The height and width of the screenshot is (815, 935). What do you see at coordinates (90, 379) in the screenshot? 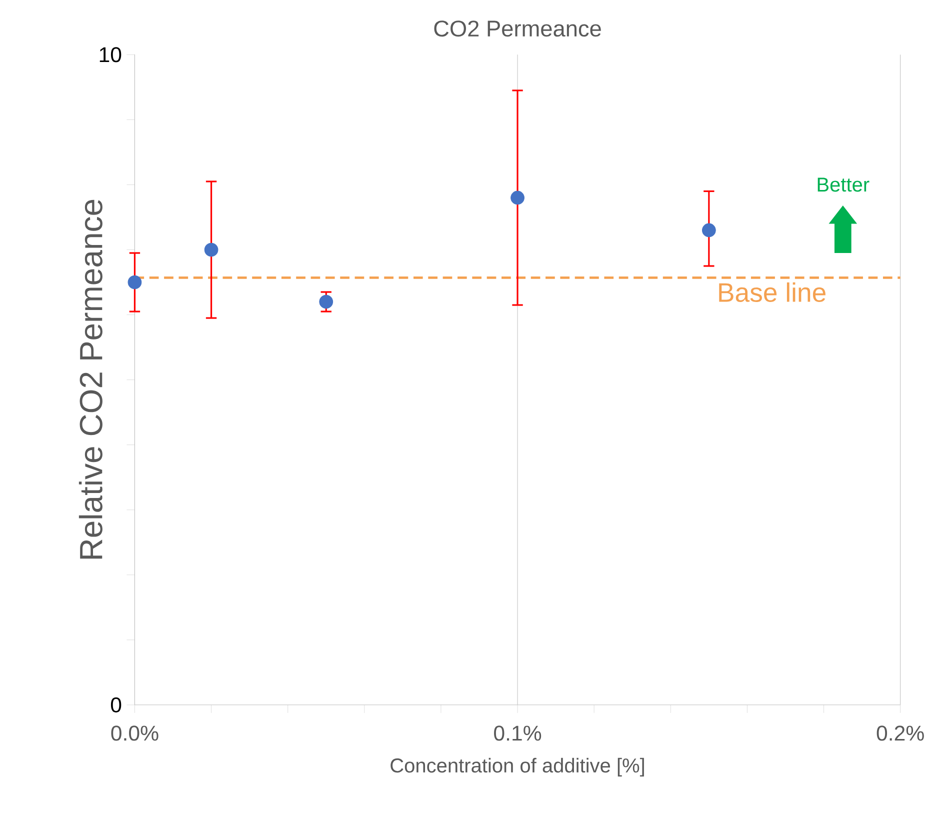
I see `y-axis-title: Relative CO2 Permeance` at bounding box center [90, 379].